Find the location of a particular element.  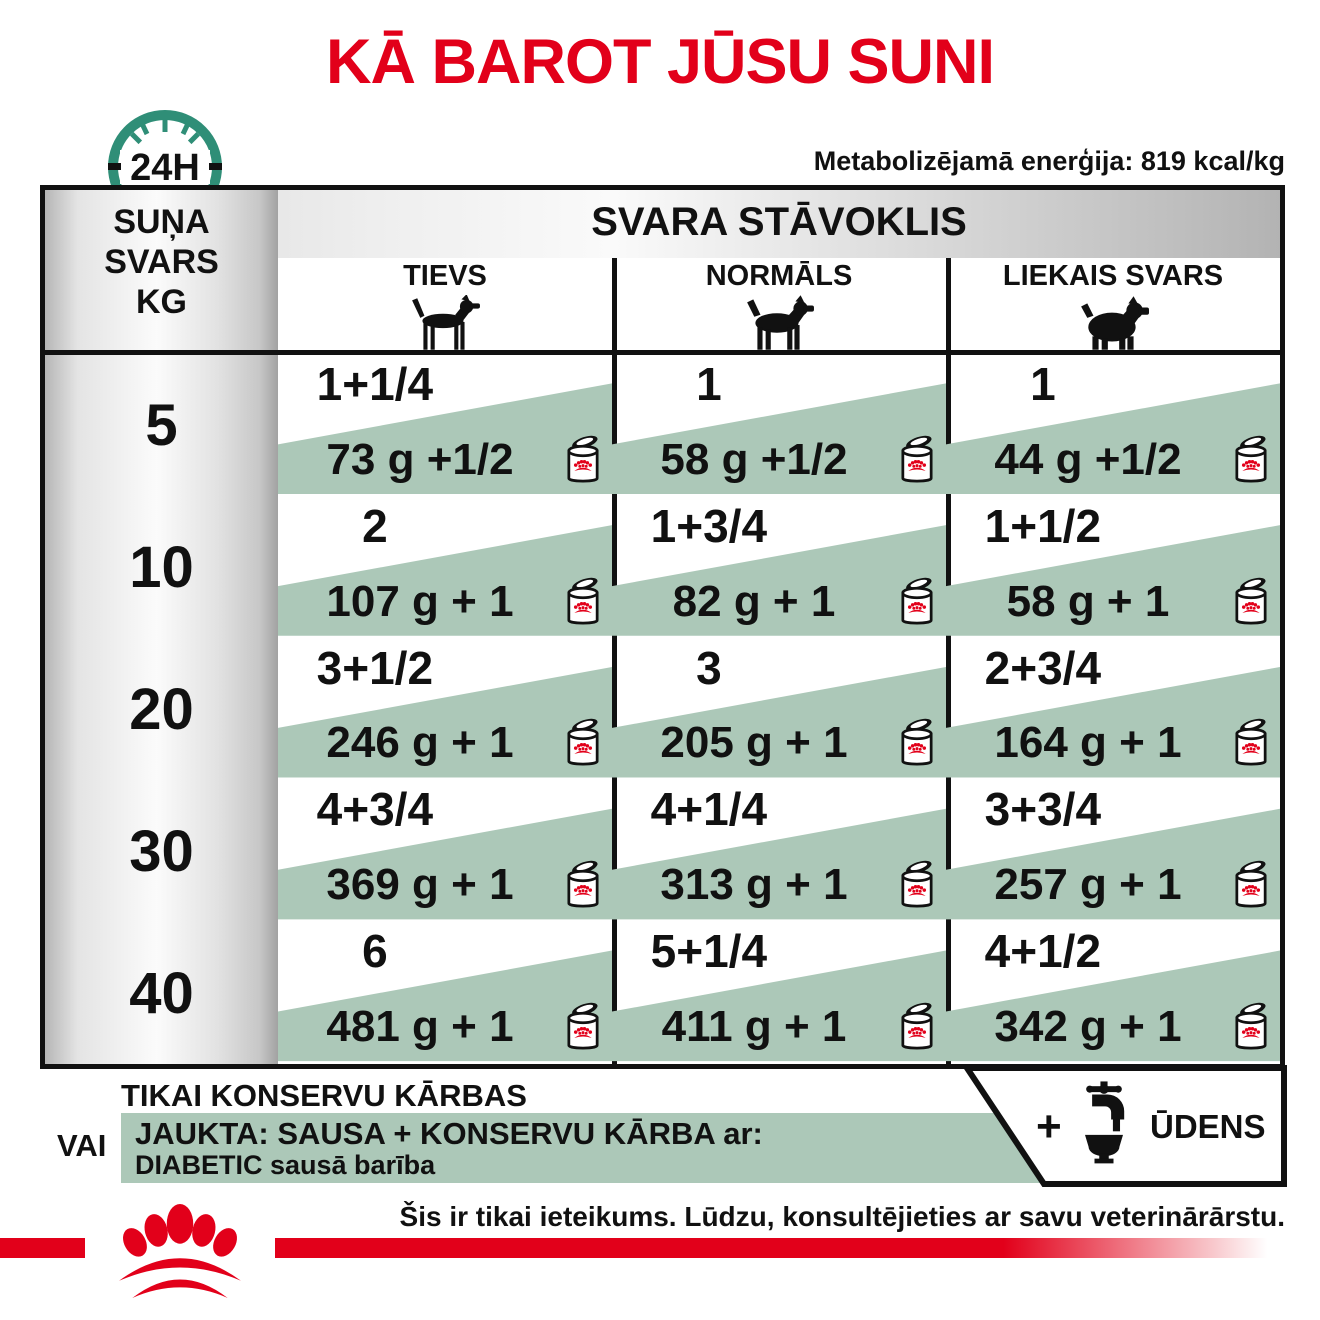

mixed-amount: 481 g + 1 is located at coordinates (420, 1026).